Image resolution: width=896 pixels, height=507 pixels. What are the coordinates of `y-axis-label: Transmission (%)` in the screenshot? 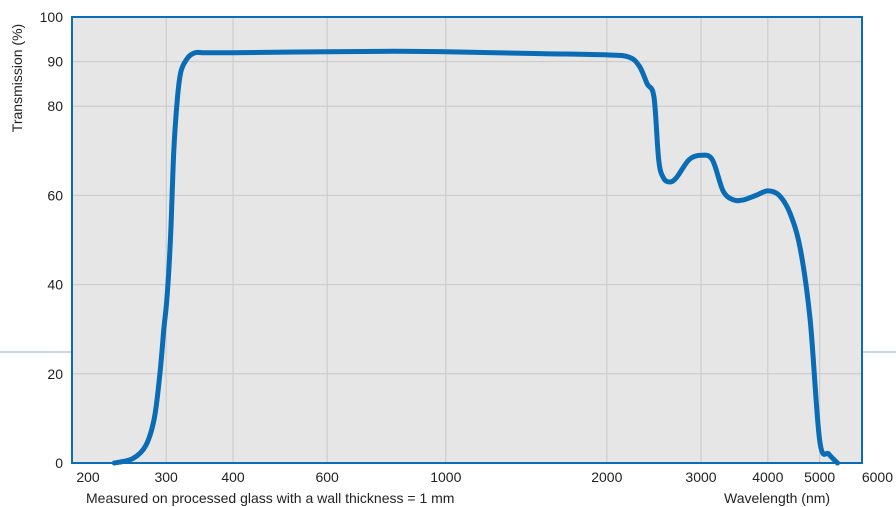 It's located at (17, 78).